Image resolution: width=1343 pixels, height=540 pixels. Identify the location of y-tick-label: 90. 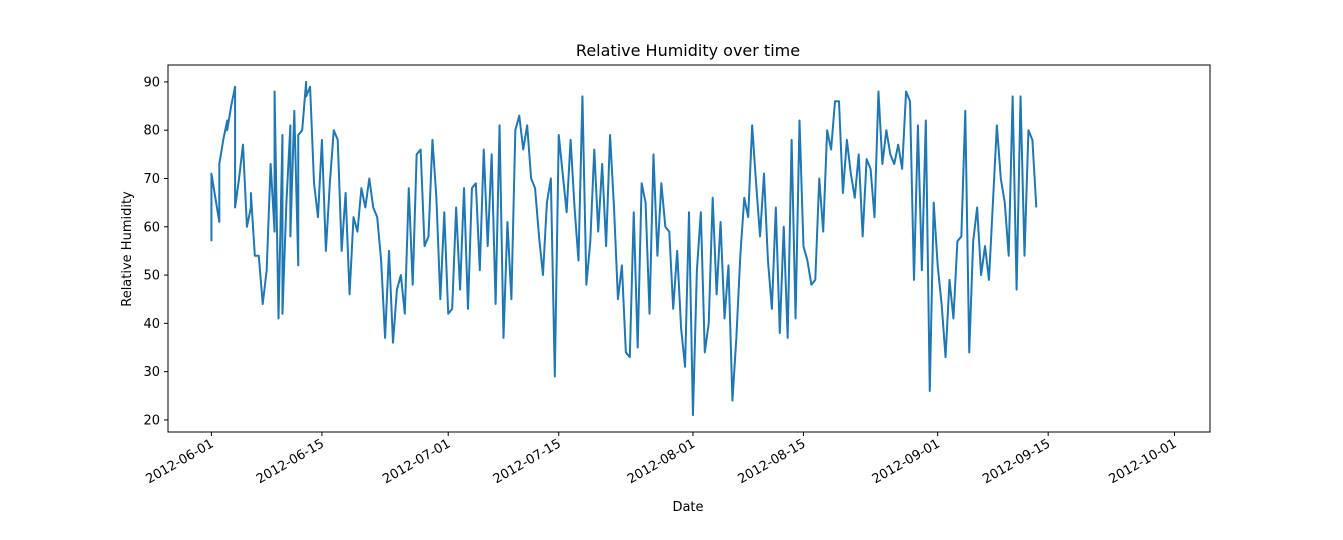
(151, 82).